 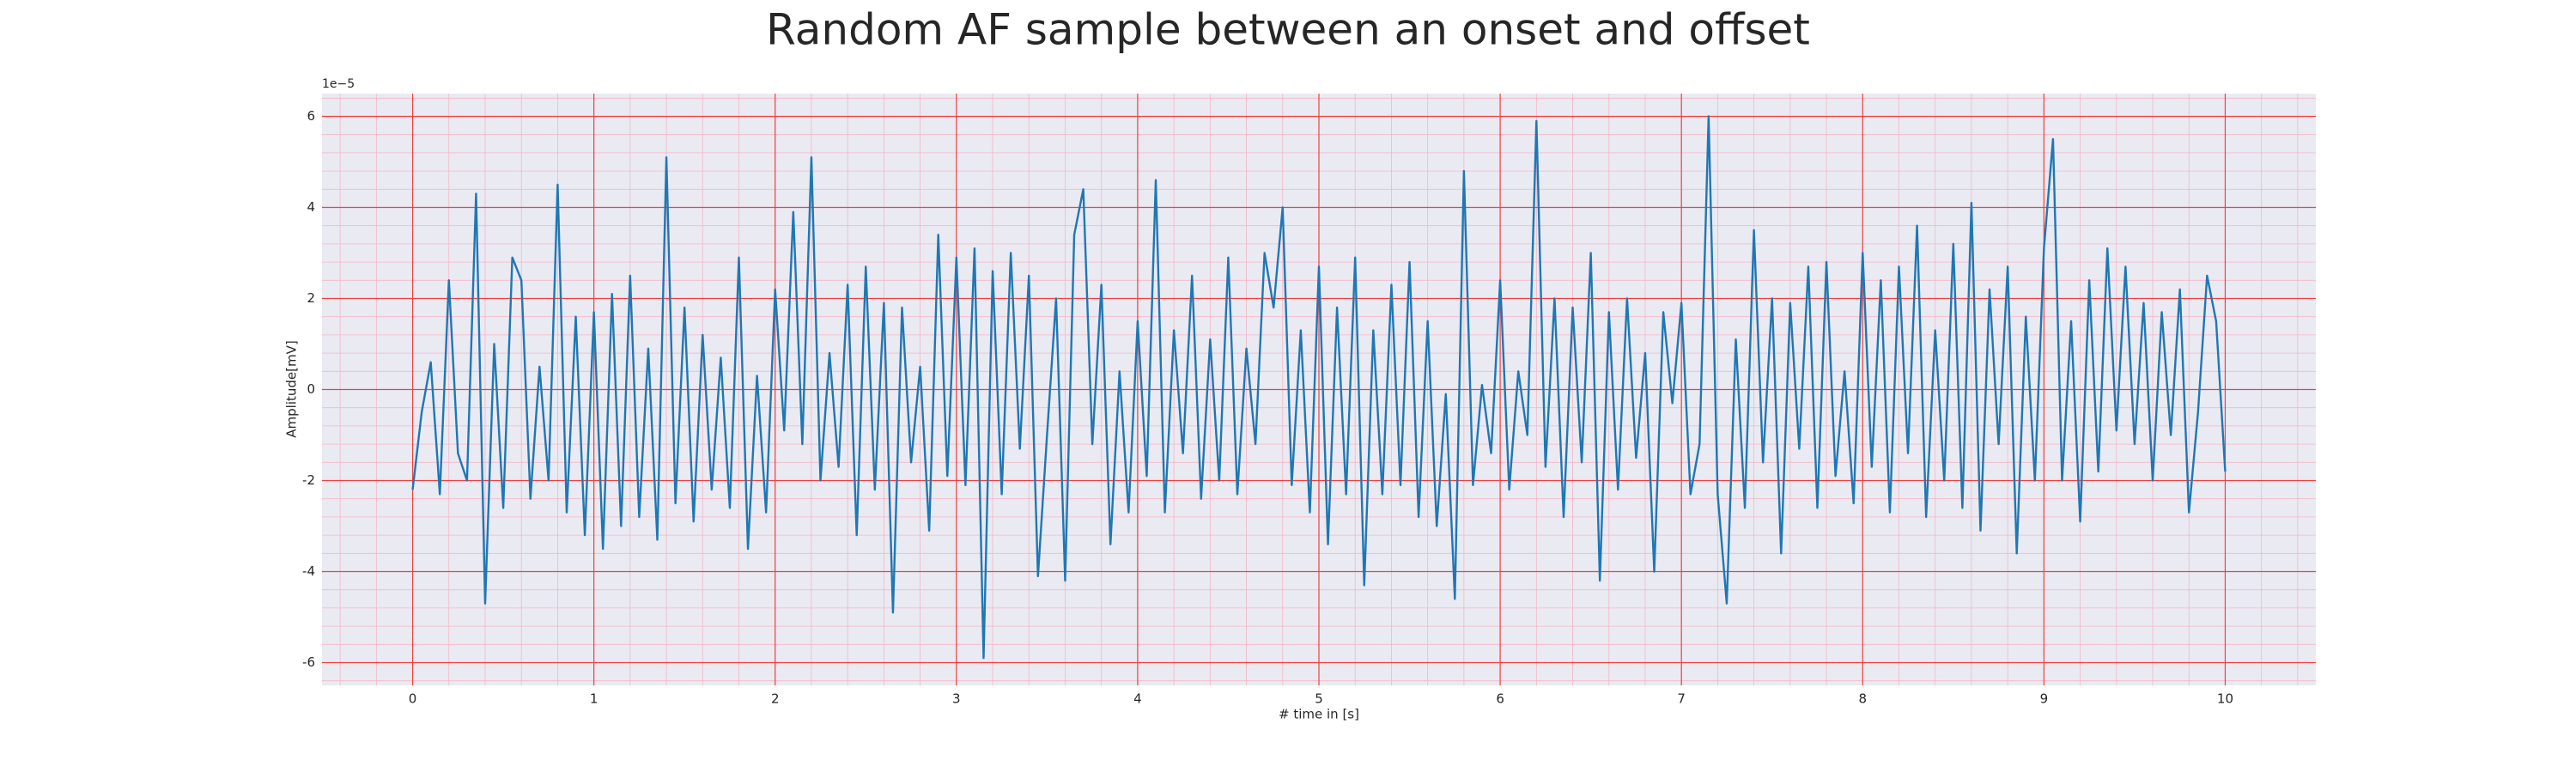 What do you see at coordinates (311, 389) in the screenshot?
I see `y-tick-label: 0` at bounding box center [311, 389].